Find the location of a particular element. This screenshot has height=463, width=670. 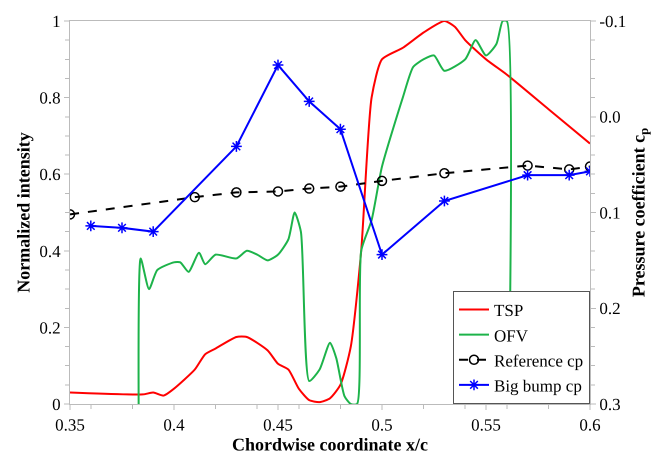

legend-label: TSP is located at coordinates (509, 310).